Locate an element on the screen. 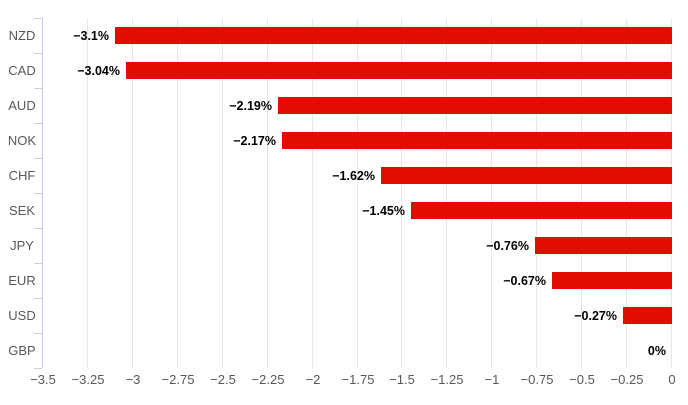 The height and width of the screenshot is (405, 688). category-label-jpy: JPY is located at coordinates (22, 245).